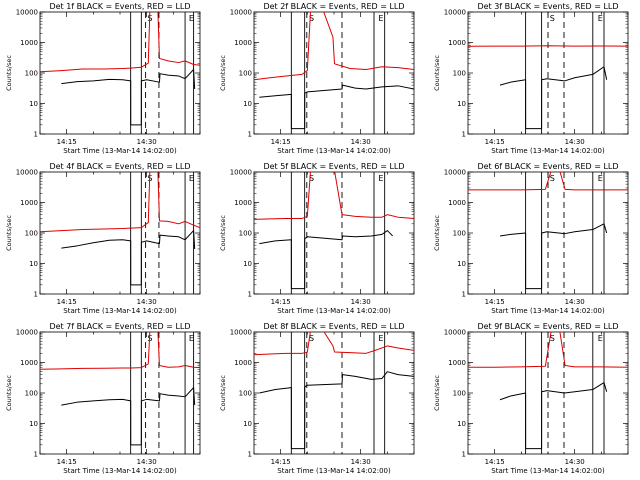 The image size is (640, 480). I want to click on panel-title: Det 4f BLACK = Events, RED = LLD, so click(119, 166).